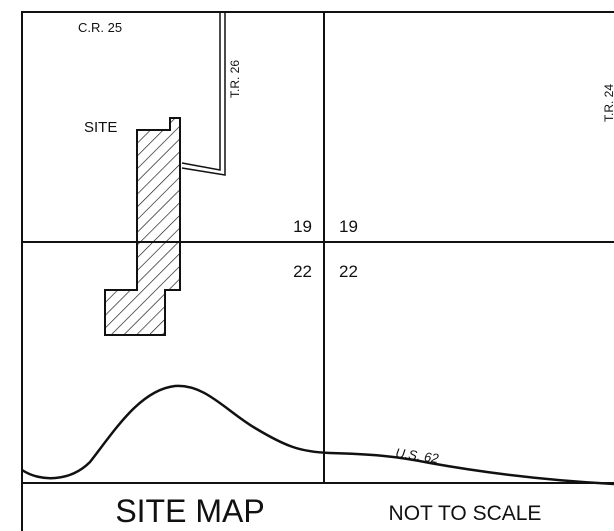 Image resolution: width=614 pixels, height=531 pixels. I want to click on site-parcel, so click(142, 226).